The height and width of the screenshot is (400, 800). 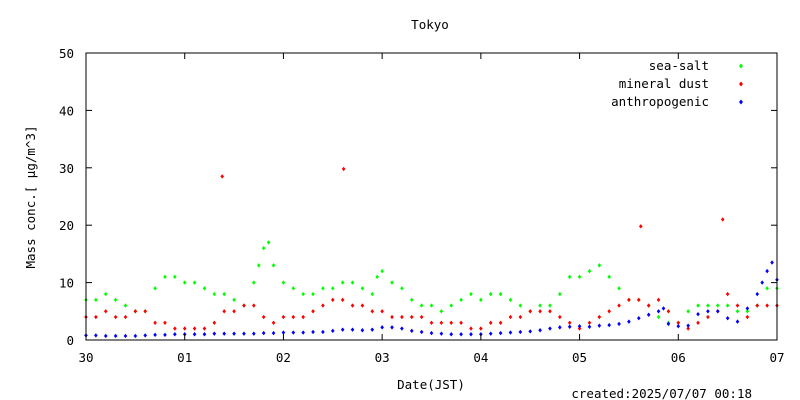 What do you see at coordinates (382, 357) in the screenshot?
I see `x-tick-label: 03` at bounding box center [382, 357].